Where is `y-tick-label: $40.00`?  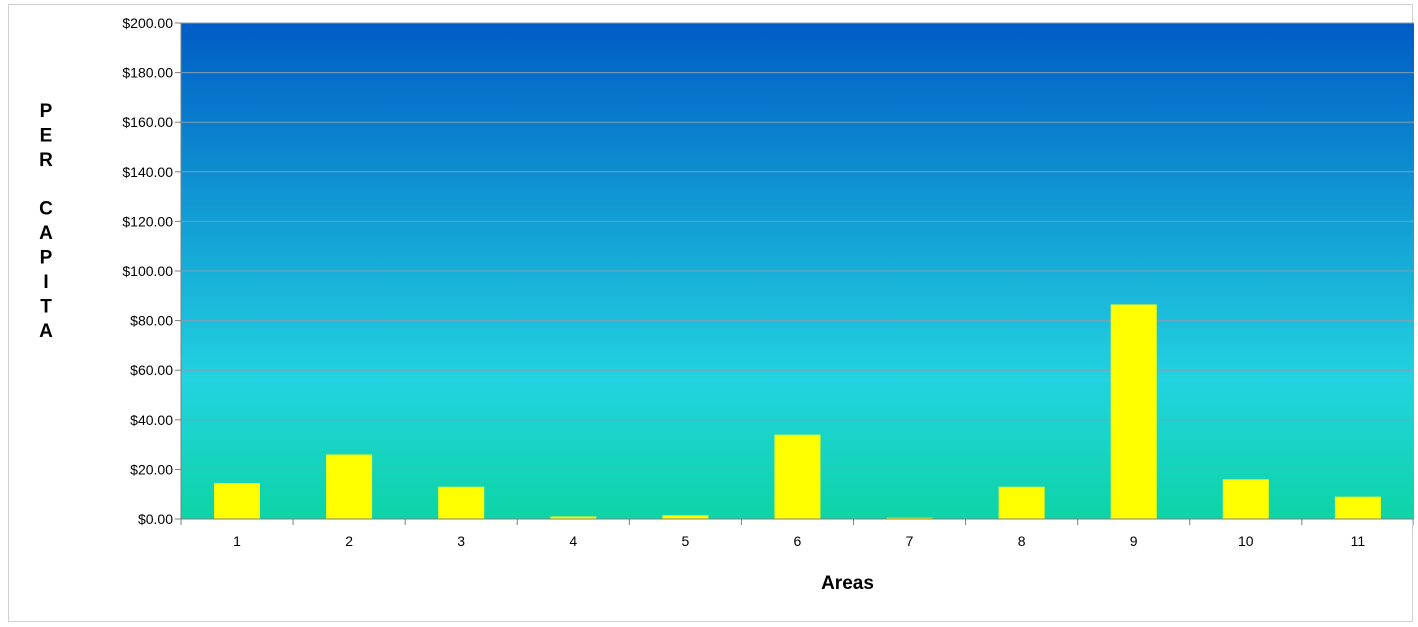 y-tick-label: $40.00 is located at coordinates (151, 420).